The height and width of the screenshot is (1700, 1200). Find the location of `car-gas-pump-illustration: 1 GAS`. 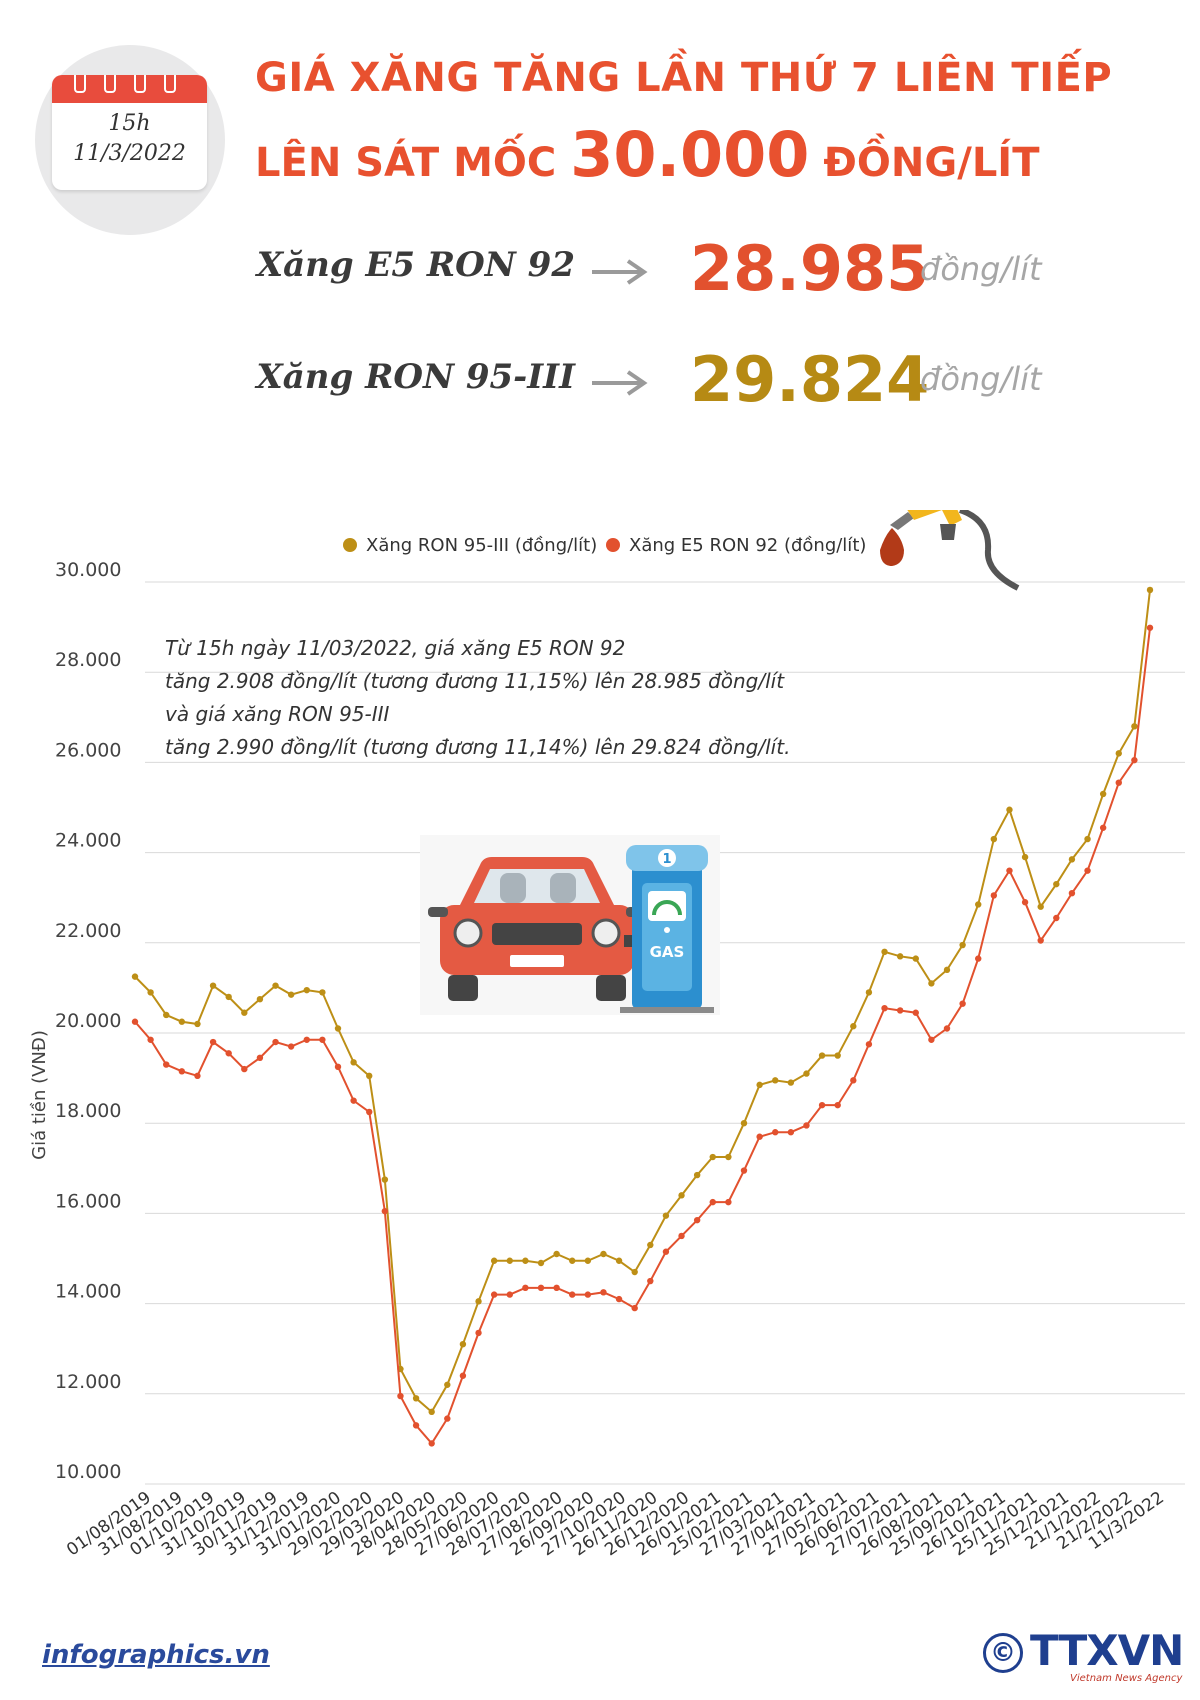

car-gas-pump-illustration: 1 GAS is located at coordinates (570, 925).